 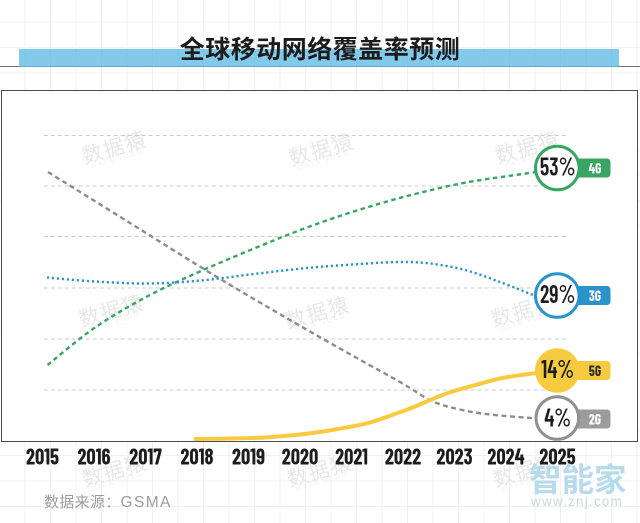 I want to click on svg-text: 3G, so click(x=595, y=295).